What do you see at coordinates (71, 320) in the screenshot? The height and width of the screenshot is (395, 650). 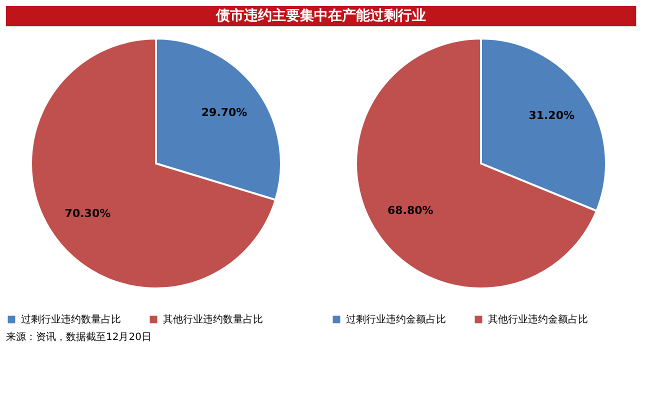 I see `legend-label: 过剩行业违约数量占比` at bounding box center [71, 320].